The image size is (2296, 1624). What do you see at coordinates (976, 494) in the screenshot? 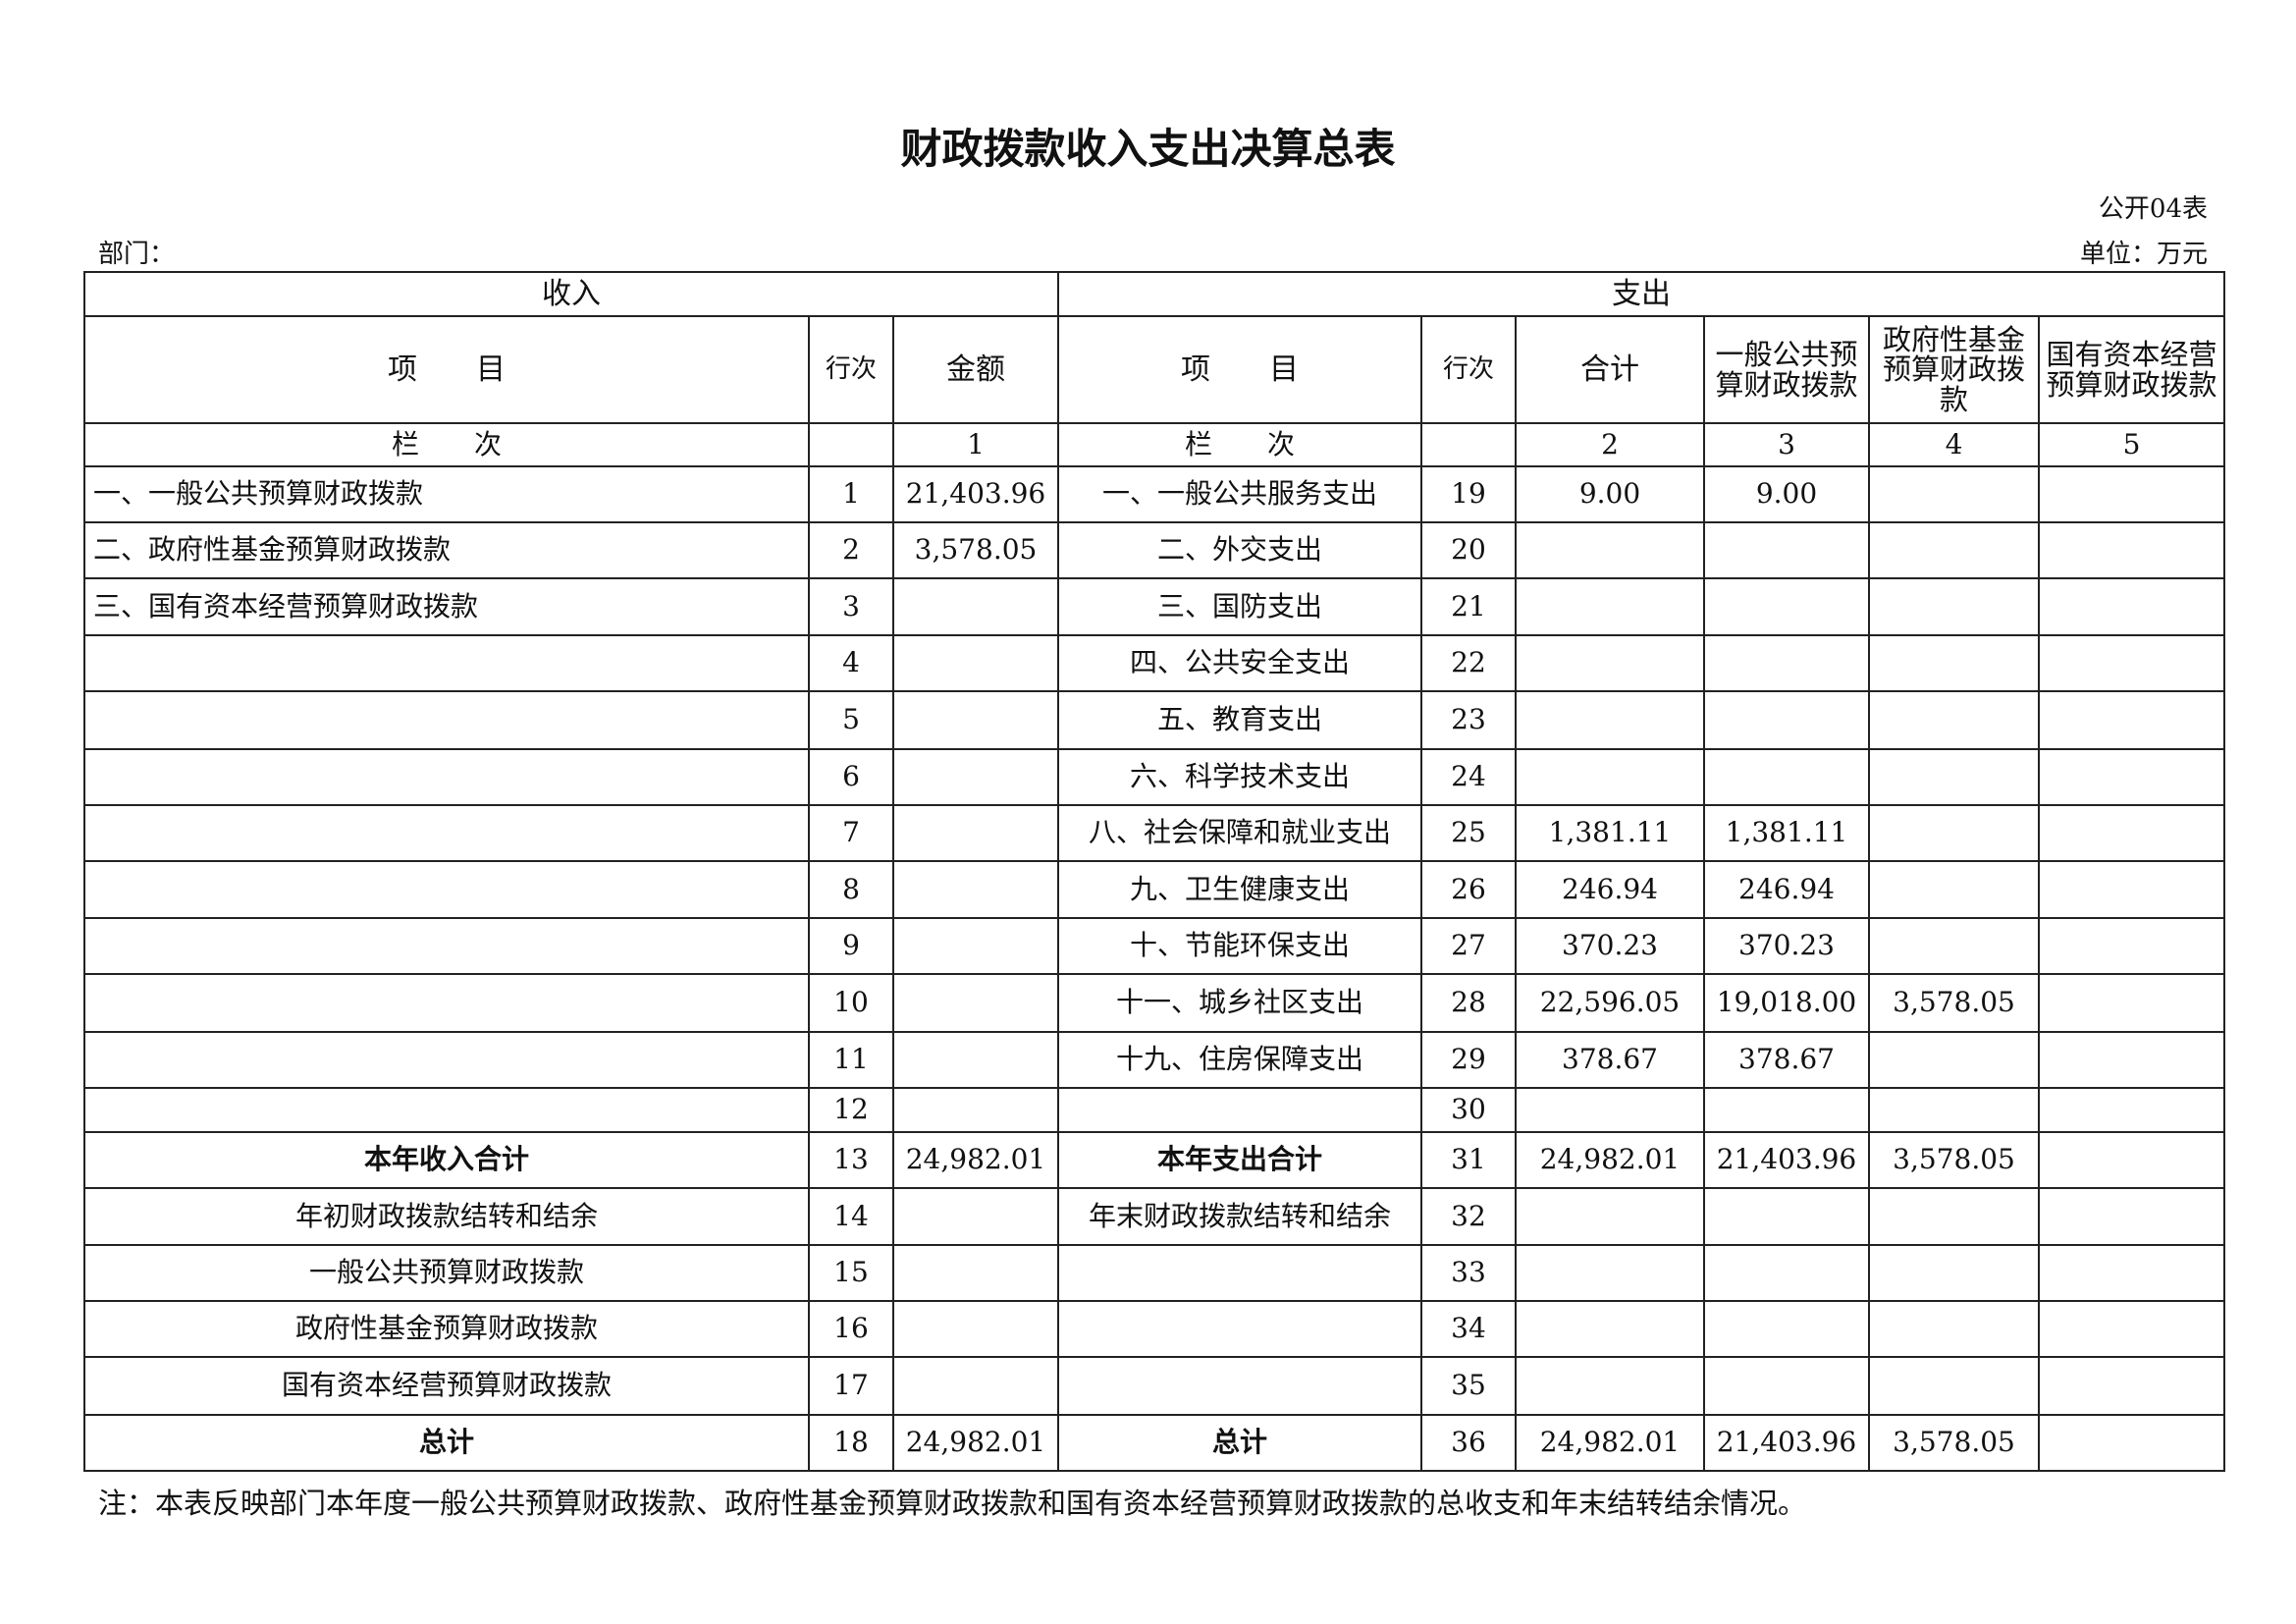
I see `income-amount: 21,403.96` at bounding box center [976, 494].